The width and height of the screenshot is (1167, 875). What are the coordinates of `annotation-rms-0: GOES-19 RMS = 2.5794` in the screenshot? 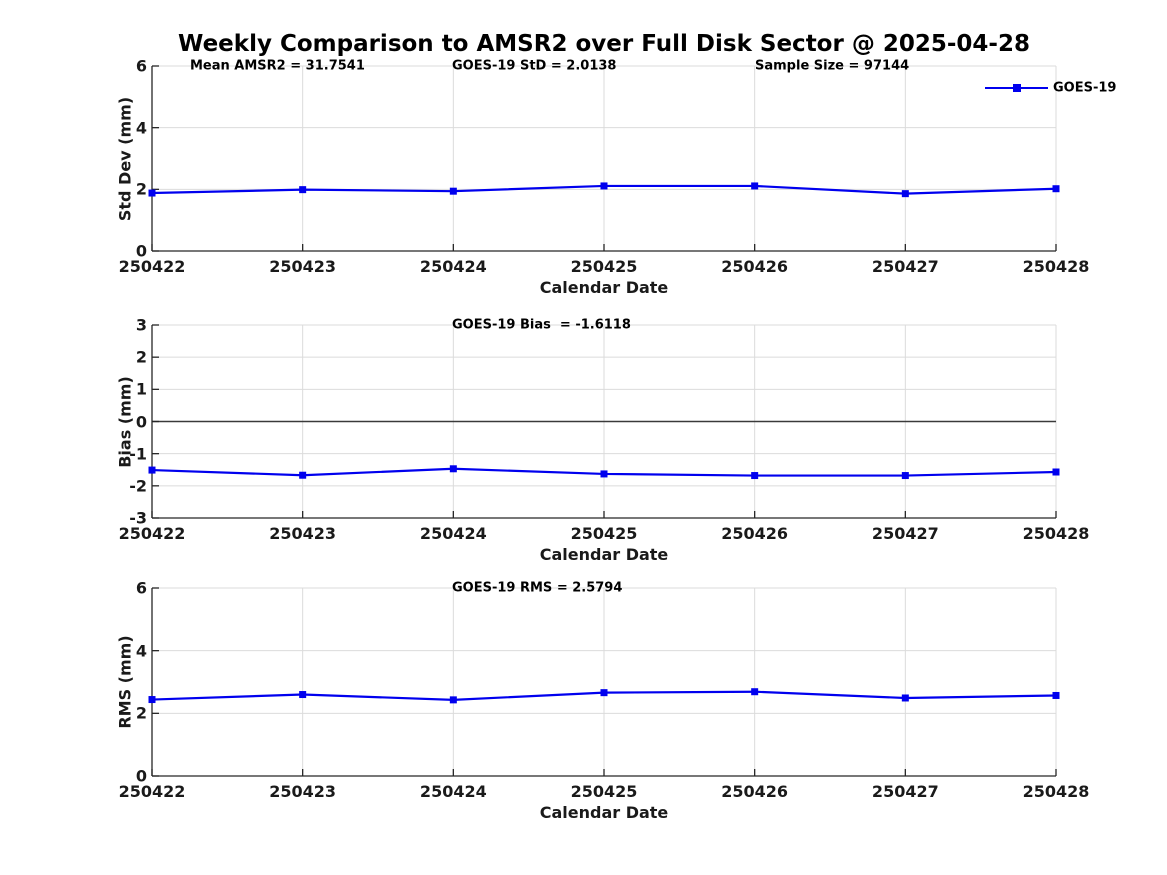 It's located at (537, 588).